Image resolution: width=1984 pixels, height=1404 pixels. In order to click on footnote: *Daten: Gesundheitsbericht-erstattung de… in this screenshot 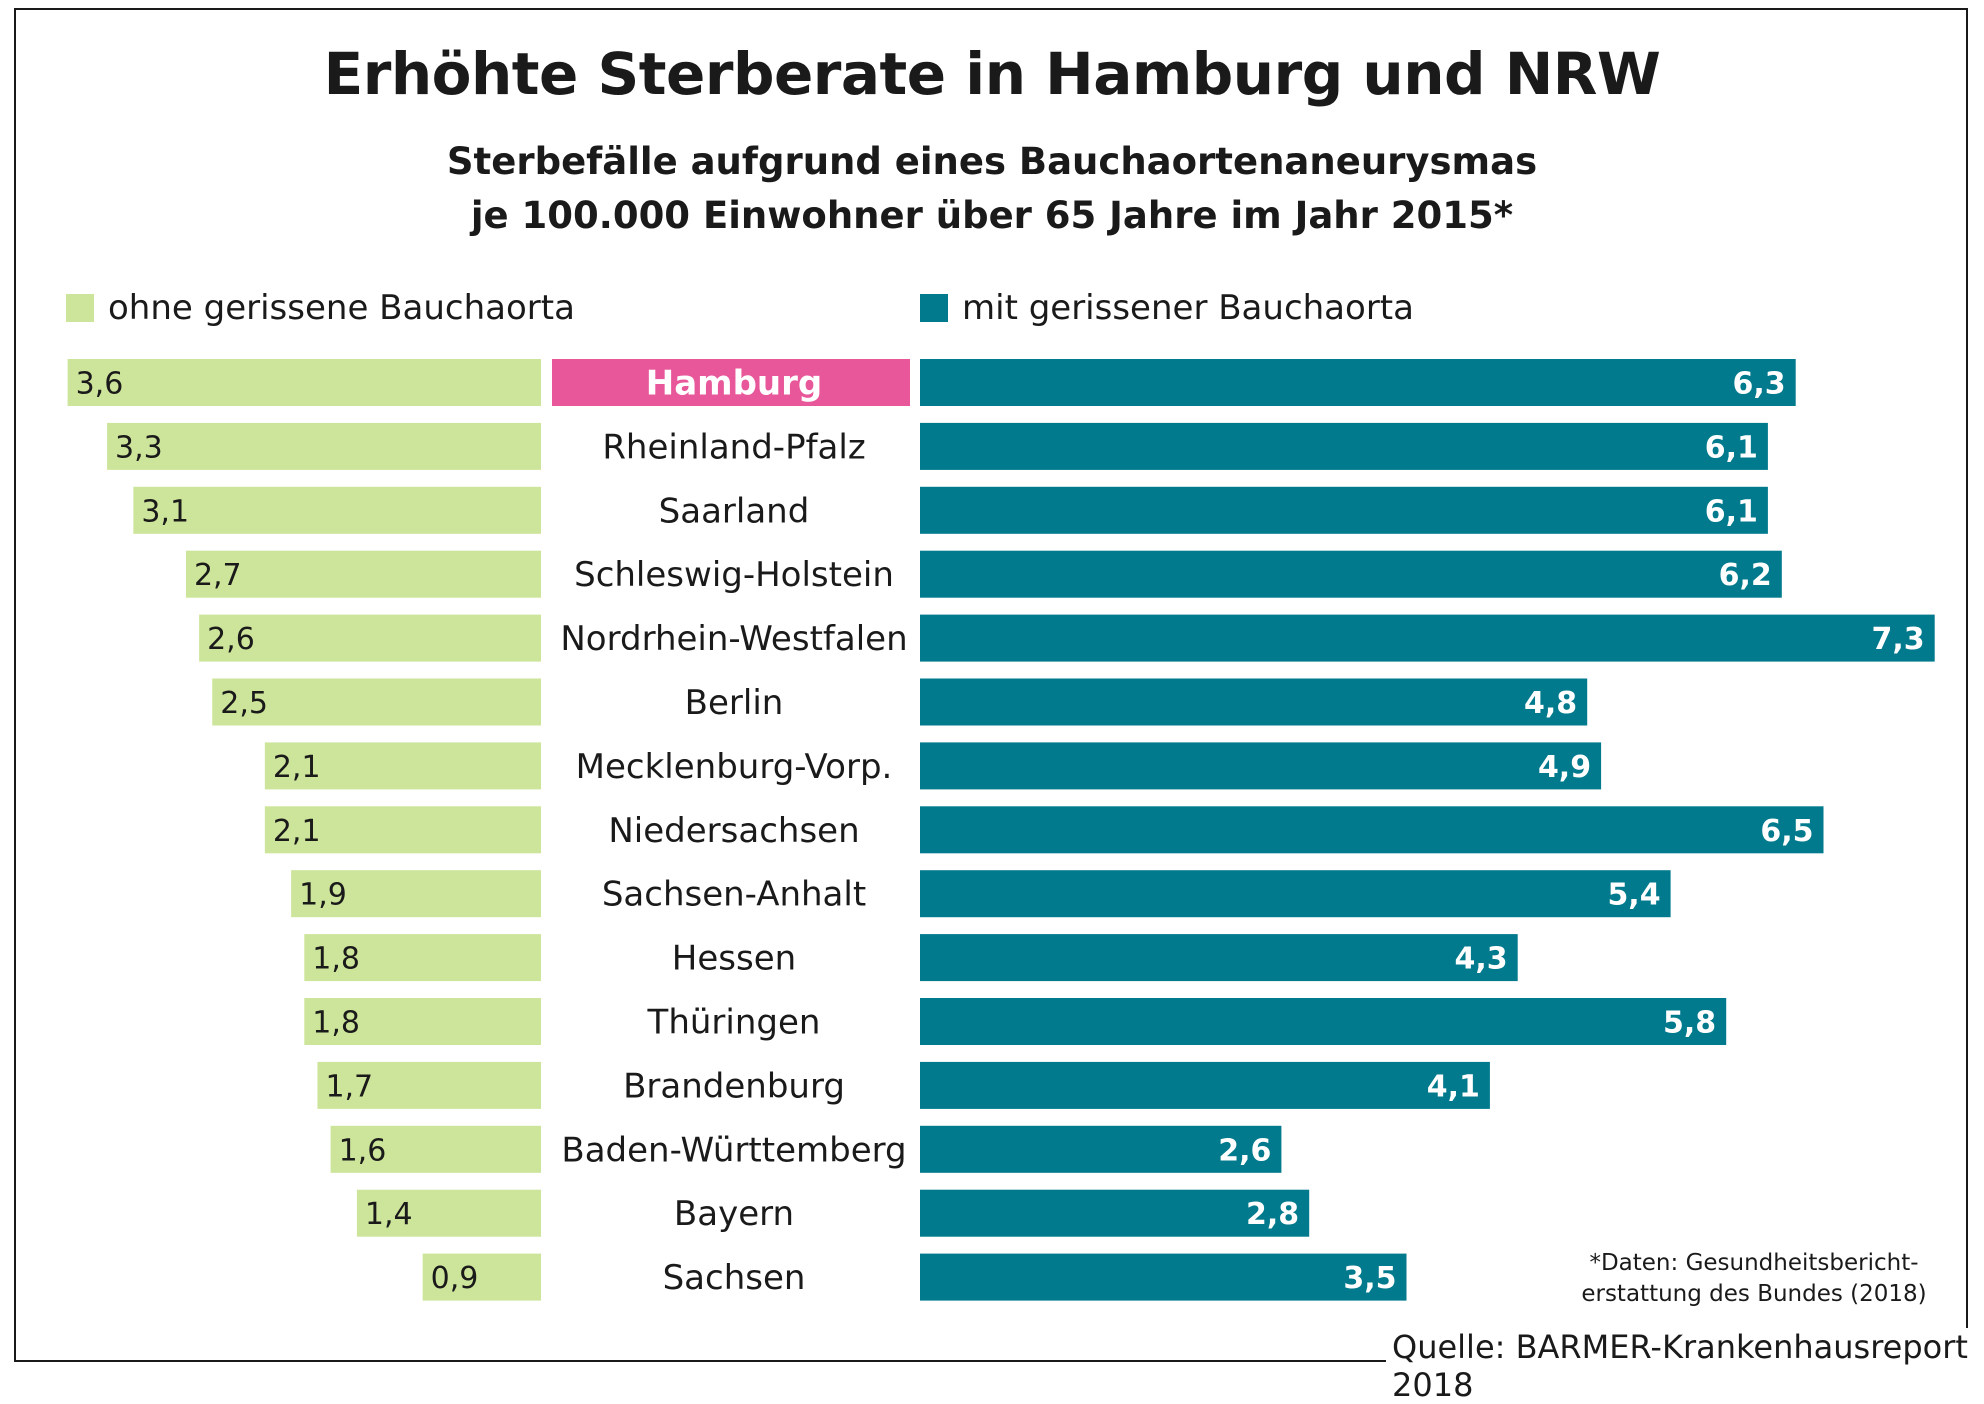, I will do `click(1754, 1278)`.